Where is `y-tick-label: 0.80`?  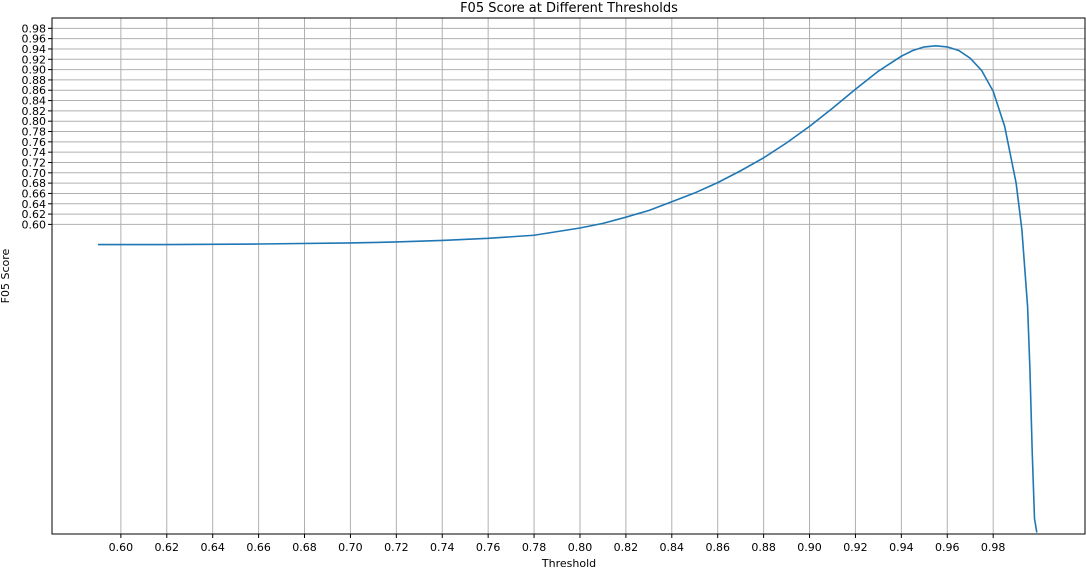
y-tick-label: 0.80 is located at coordinates (34, 121).